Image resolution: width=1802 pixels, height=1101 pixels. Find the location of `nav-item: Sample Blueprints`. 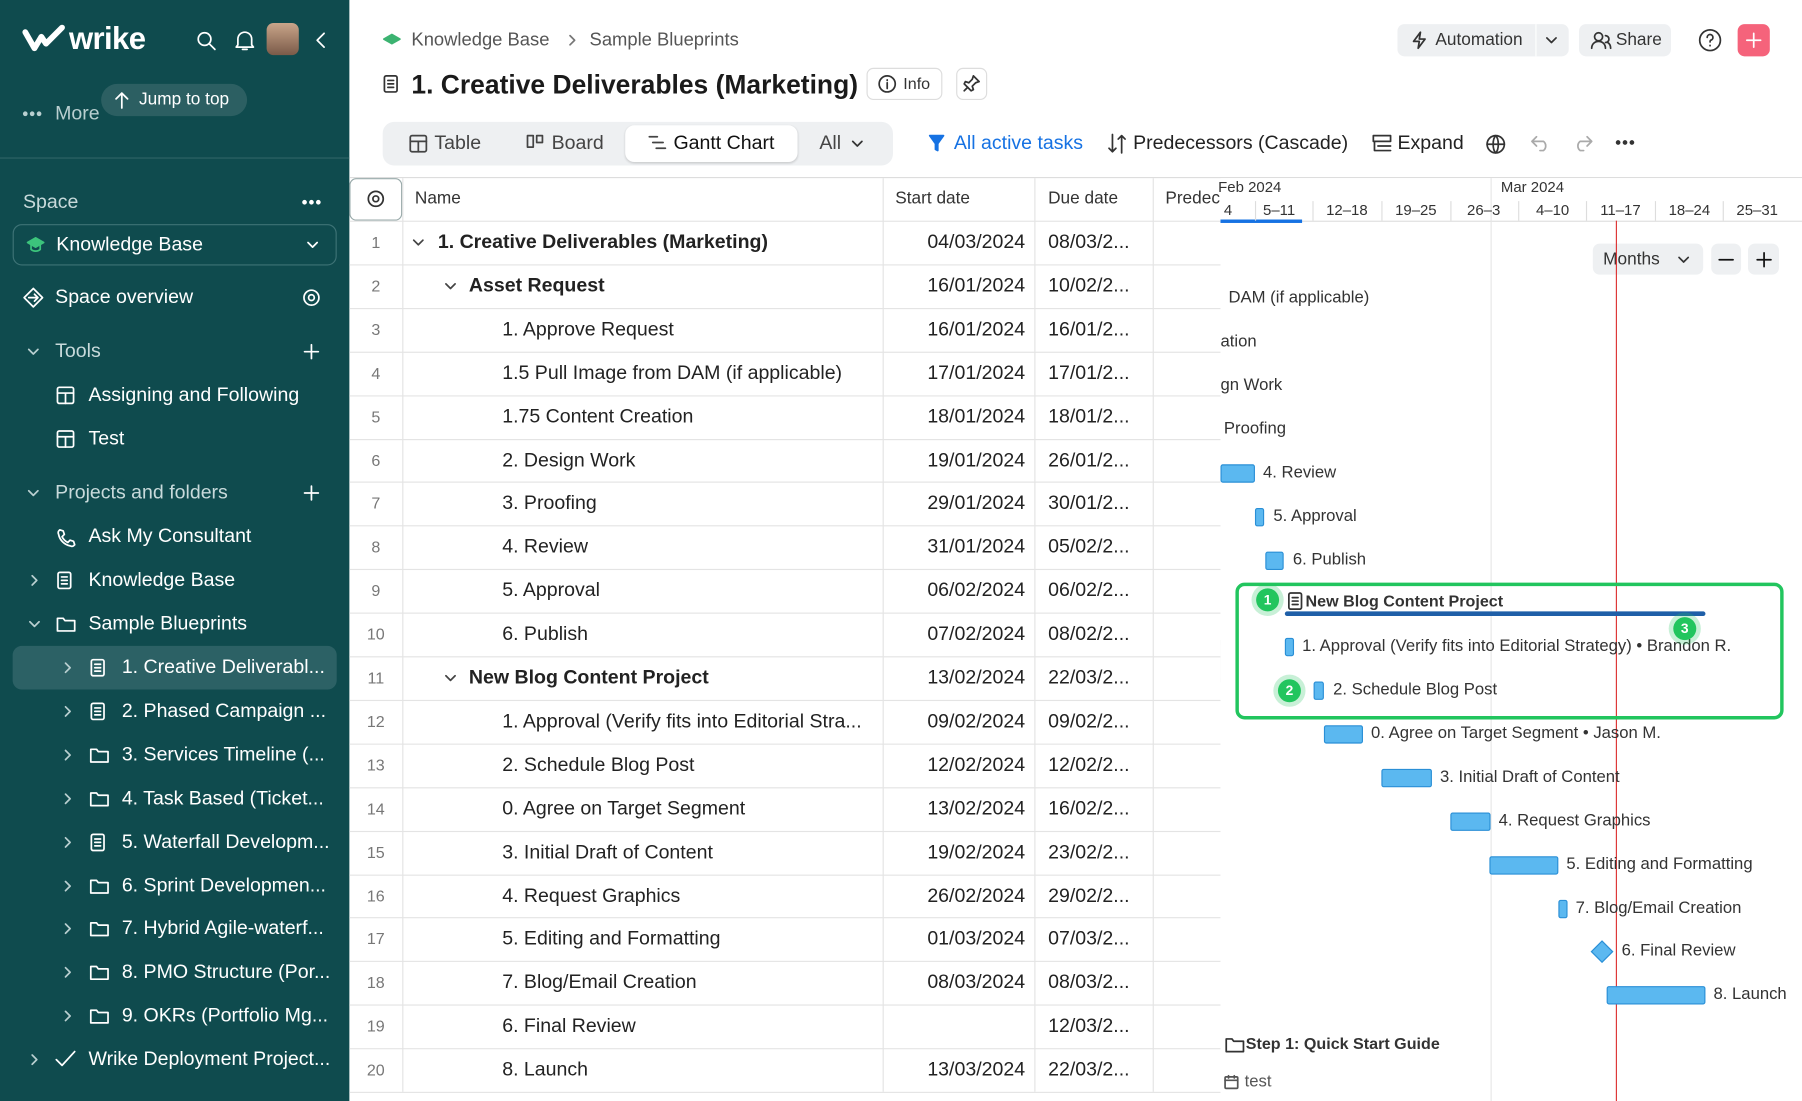

nav-item: Sample Blueprints is located at coordinates (168, 623).